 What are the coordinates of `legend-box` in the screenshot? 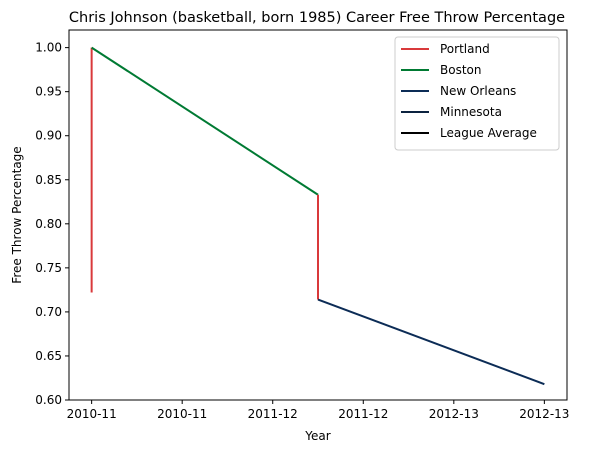 It's located at (477, 93).